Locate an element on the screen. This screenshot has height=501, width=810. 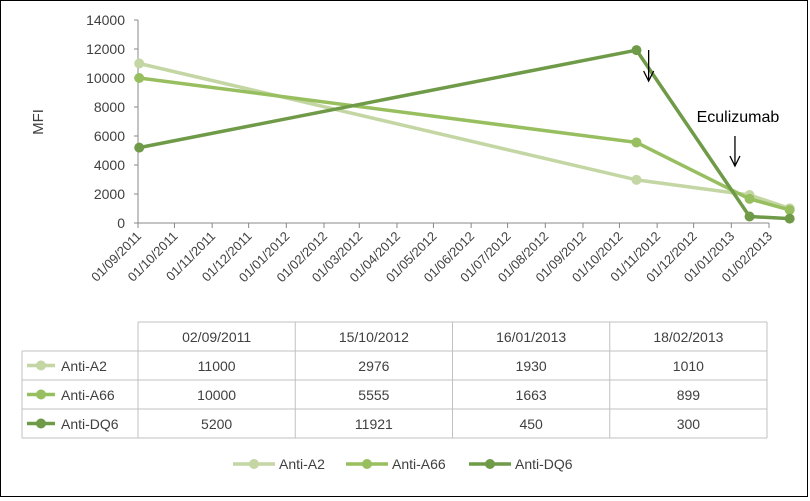
y-tick-label: 12000 is located at coordinates (105, 49).